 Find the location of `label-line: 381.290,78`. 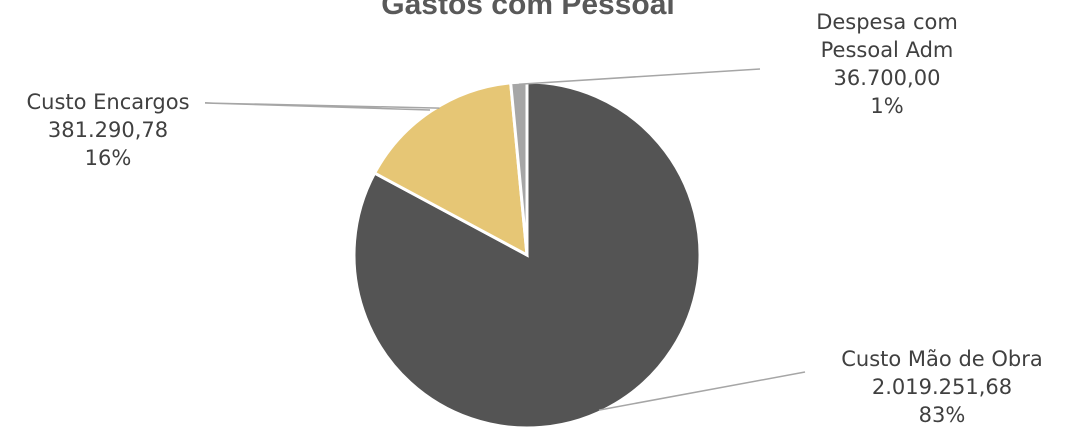

label-line: 381.290,78 is located at coordinates (108, 130).